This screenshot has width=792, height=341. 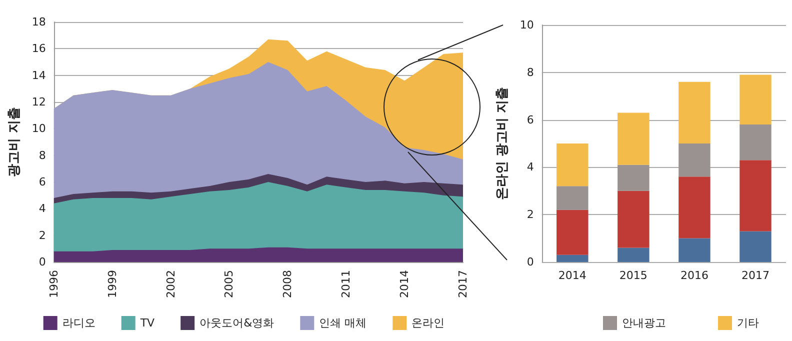 I want to click on x-tick-label: 2002, so click(x=171, y=284).